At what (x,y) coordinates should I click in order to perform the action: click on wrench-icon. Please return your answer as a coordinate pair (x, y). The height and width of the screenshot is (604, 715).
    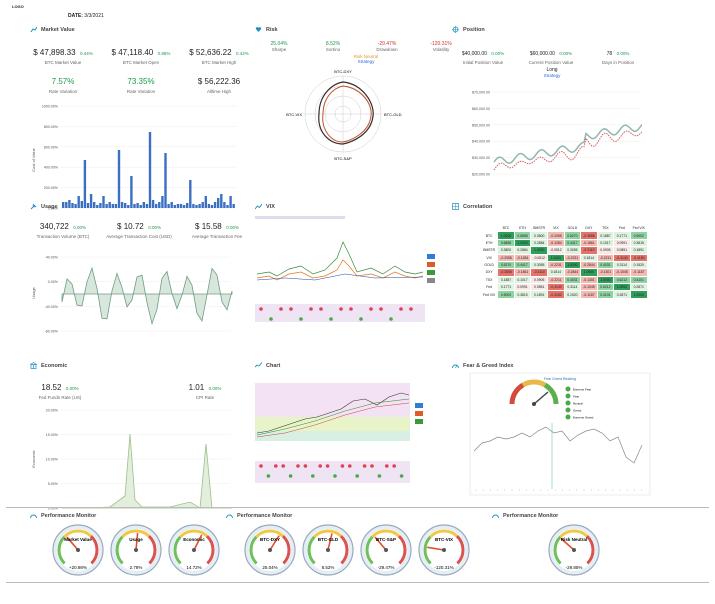
    Looking at the image, I should click on (33, 206).